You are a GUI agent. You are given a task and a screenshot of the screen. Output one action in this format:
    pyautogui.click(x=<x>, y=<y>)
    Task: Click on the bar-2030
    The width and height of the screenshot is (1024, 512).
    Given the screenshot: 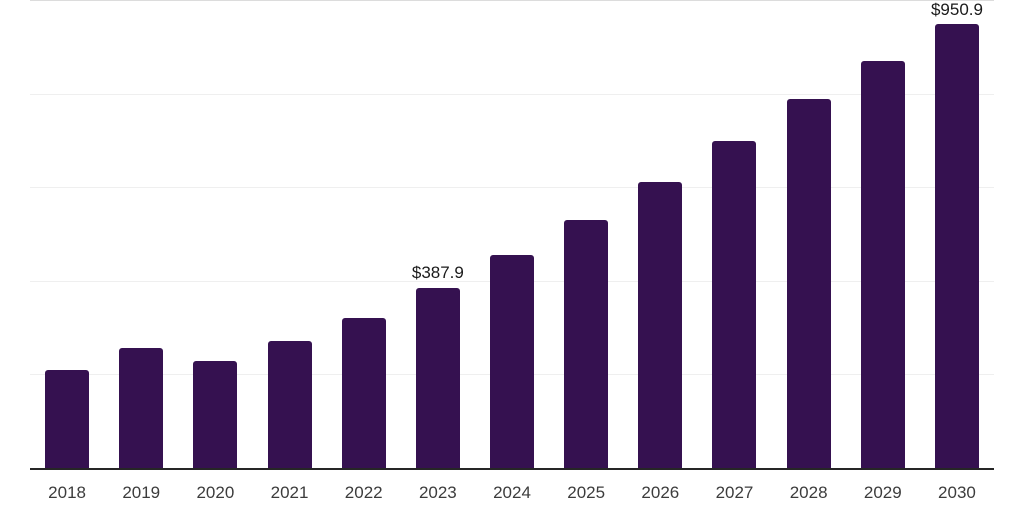 What is the action you would take?
    pyautogui.click(x=956, y=246)
    